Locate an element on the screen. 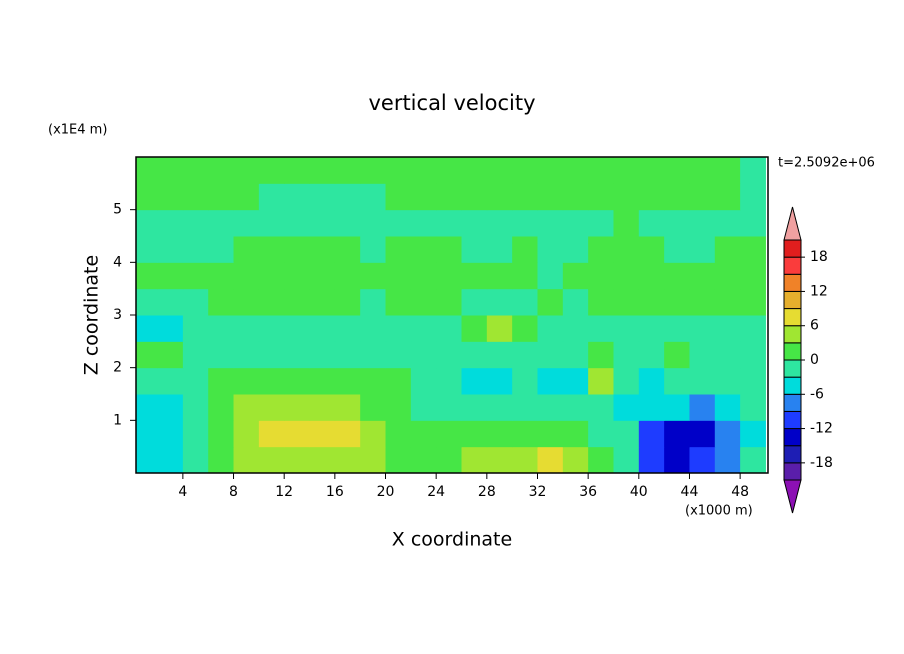  x-tick-label: 40 is located at coordinates (639, 492).